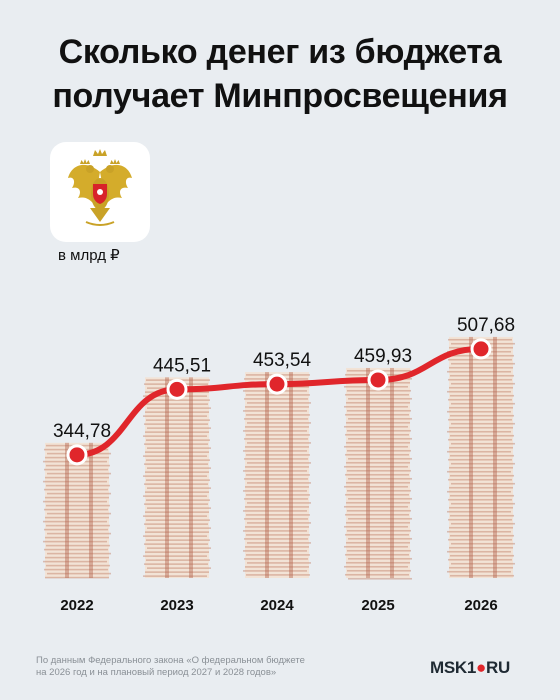 This screenshot has width=560, height=700. What do you see at coordinates (383, 356) in the screenshot?
I see `value-label-2025: 459,93` at bounding box center [383, 356].